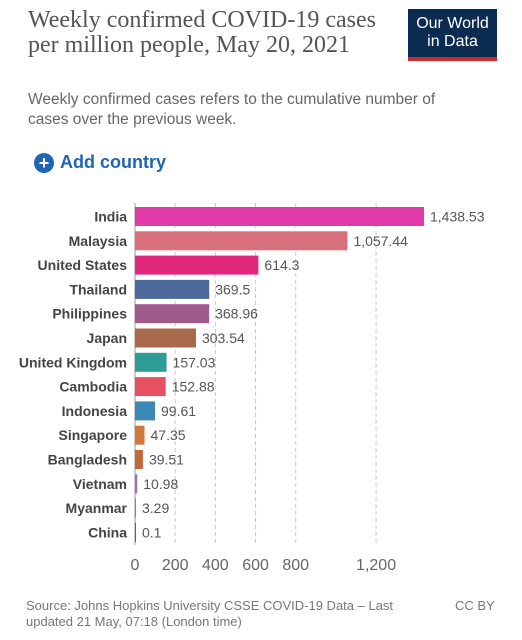 This screenshot has width=522, height=640. Describe the element at coordinates (232, 289) in the screenshot. I see `value-label: 369.5` at that location.